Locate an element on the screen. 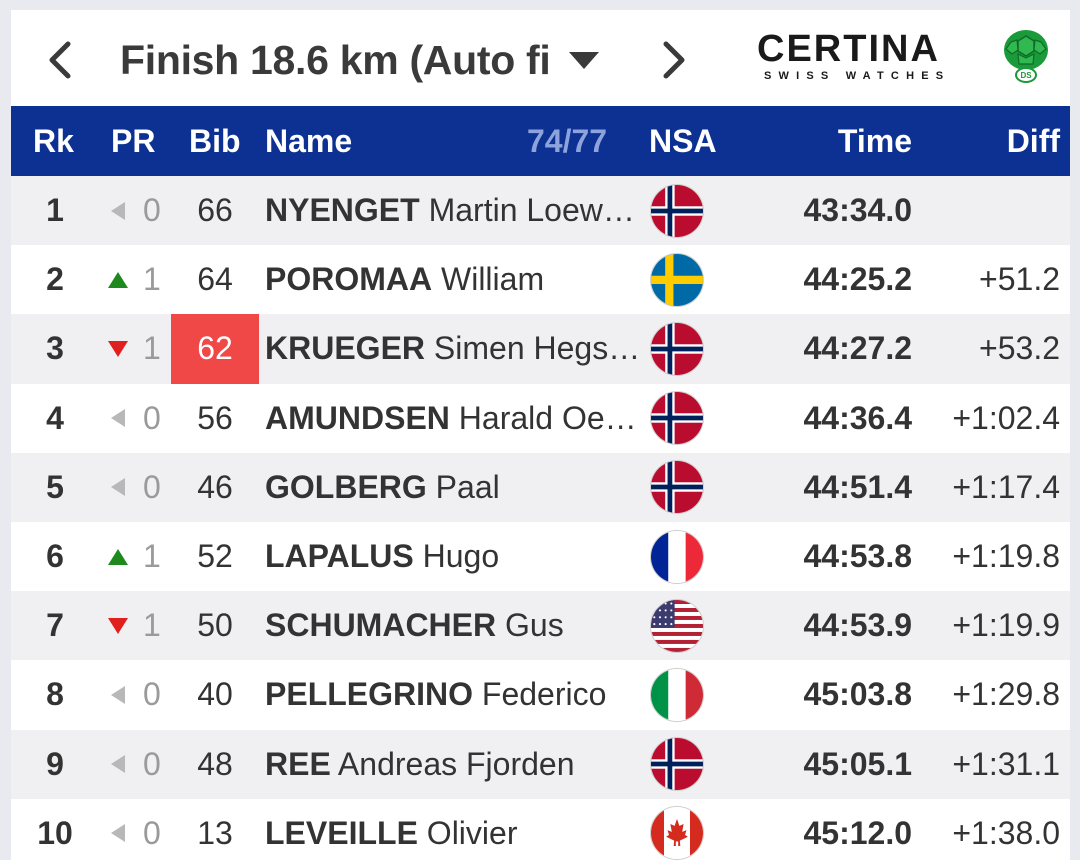  table-row: 2 1 64 POROMAA William 44:25.2 +51.2 is located at coordinates (540, 280).